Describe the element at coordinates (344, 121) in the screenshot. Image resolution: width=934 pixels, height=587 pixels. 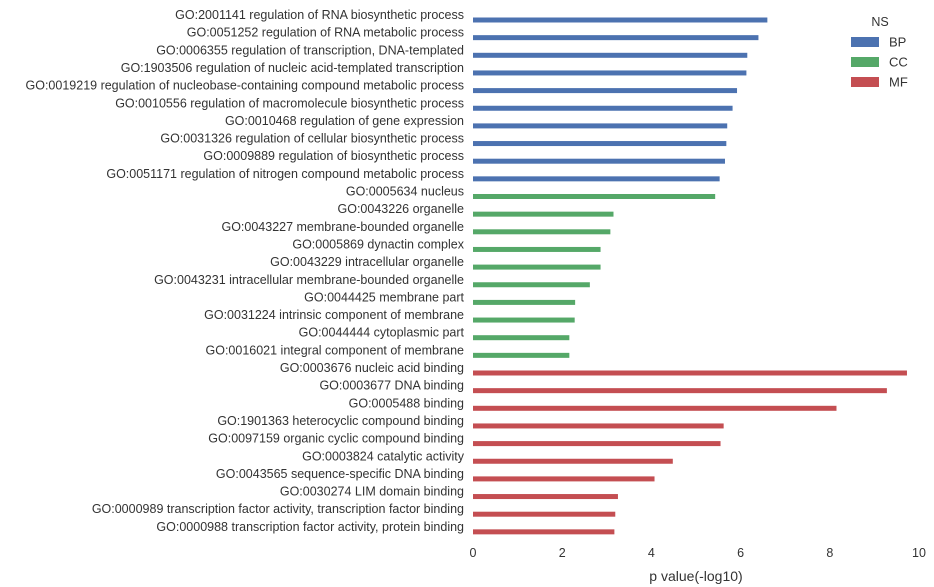
I see `category-label: GO:0010468 regulation of gene expression` at that location.